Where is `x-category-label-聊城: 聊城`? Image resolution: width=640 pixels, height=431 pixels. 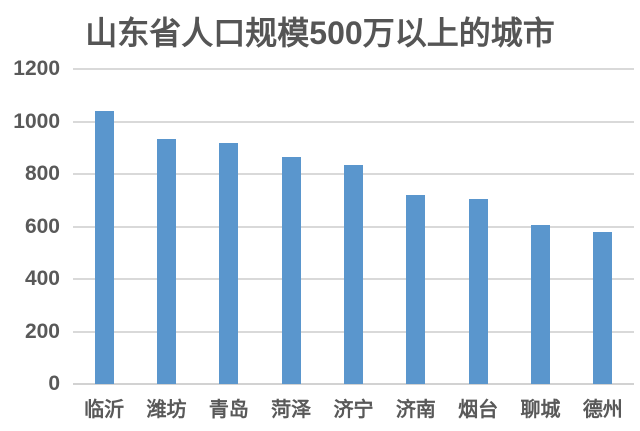 x-category-label-聊城: 聊城 is located at coordinates (540, 410).